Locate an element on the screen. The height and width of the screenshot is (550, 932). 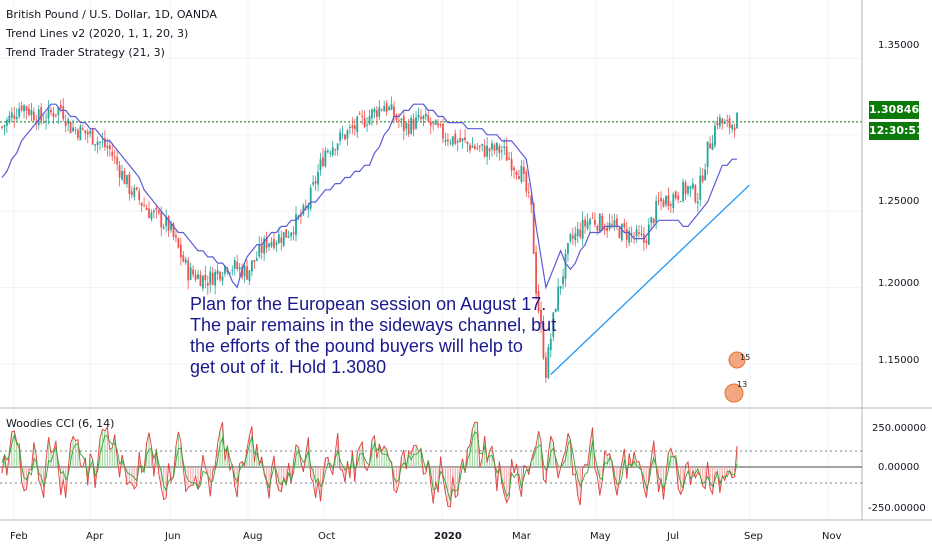
indicator-trend-lines: Trend Lines v2 (2020, 1, 1, 20, 3) is located at coordinates (97, 33).